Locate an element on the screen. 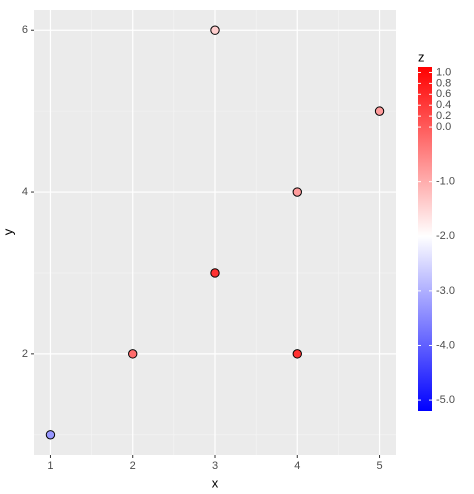 The image size is (474, 494). y-tick-label: 6 is located at coordinates (25, 30).